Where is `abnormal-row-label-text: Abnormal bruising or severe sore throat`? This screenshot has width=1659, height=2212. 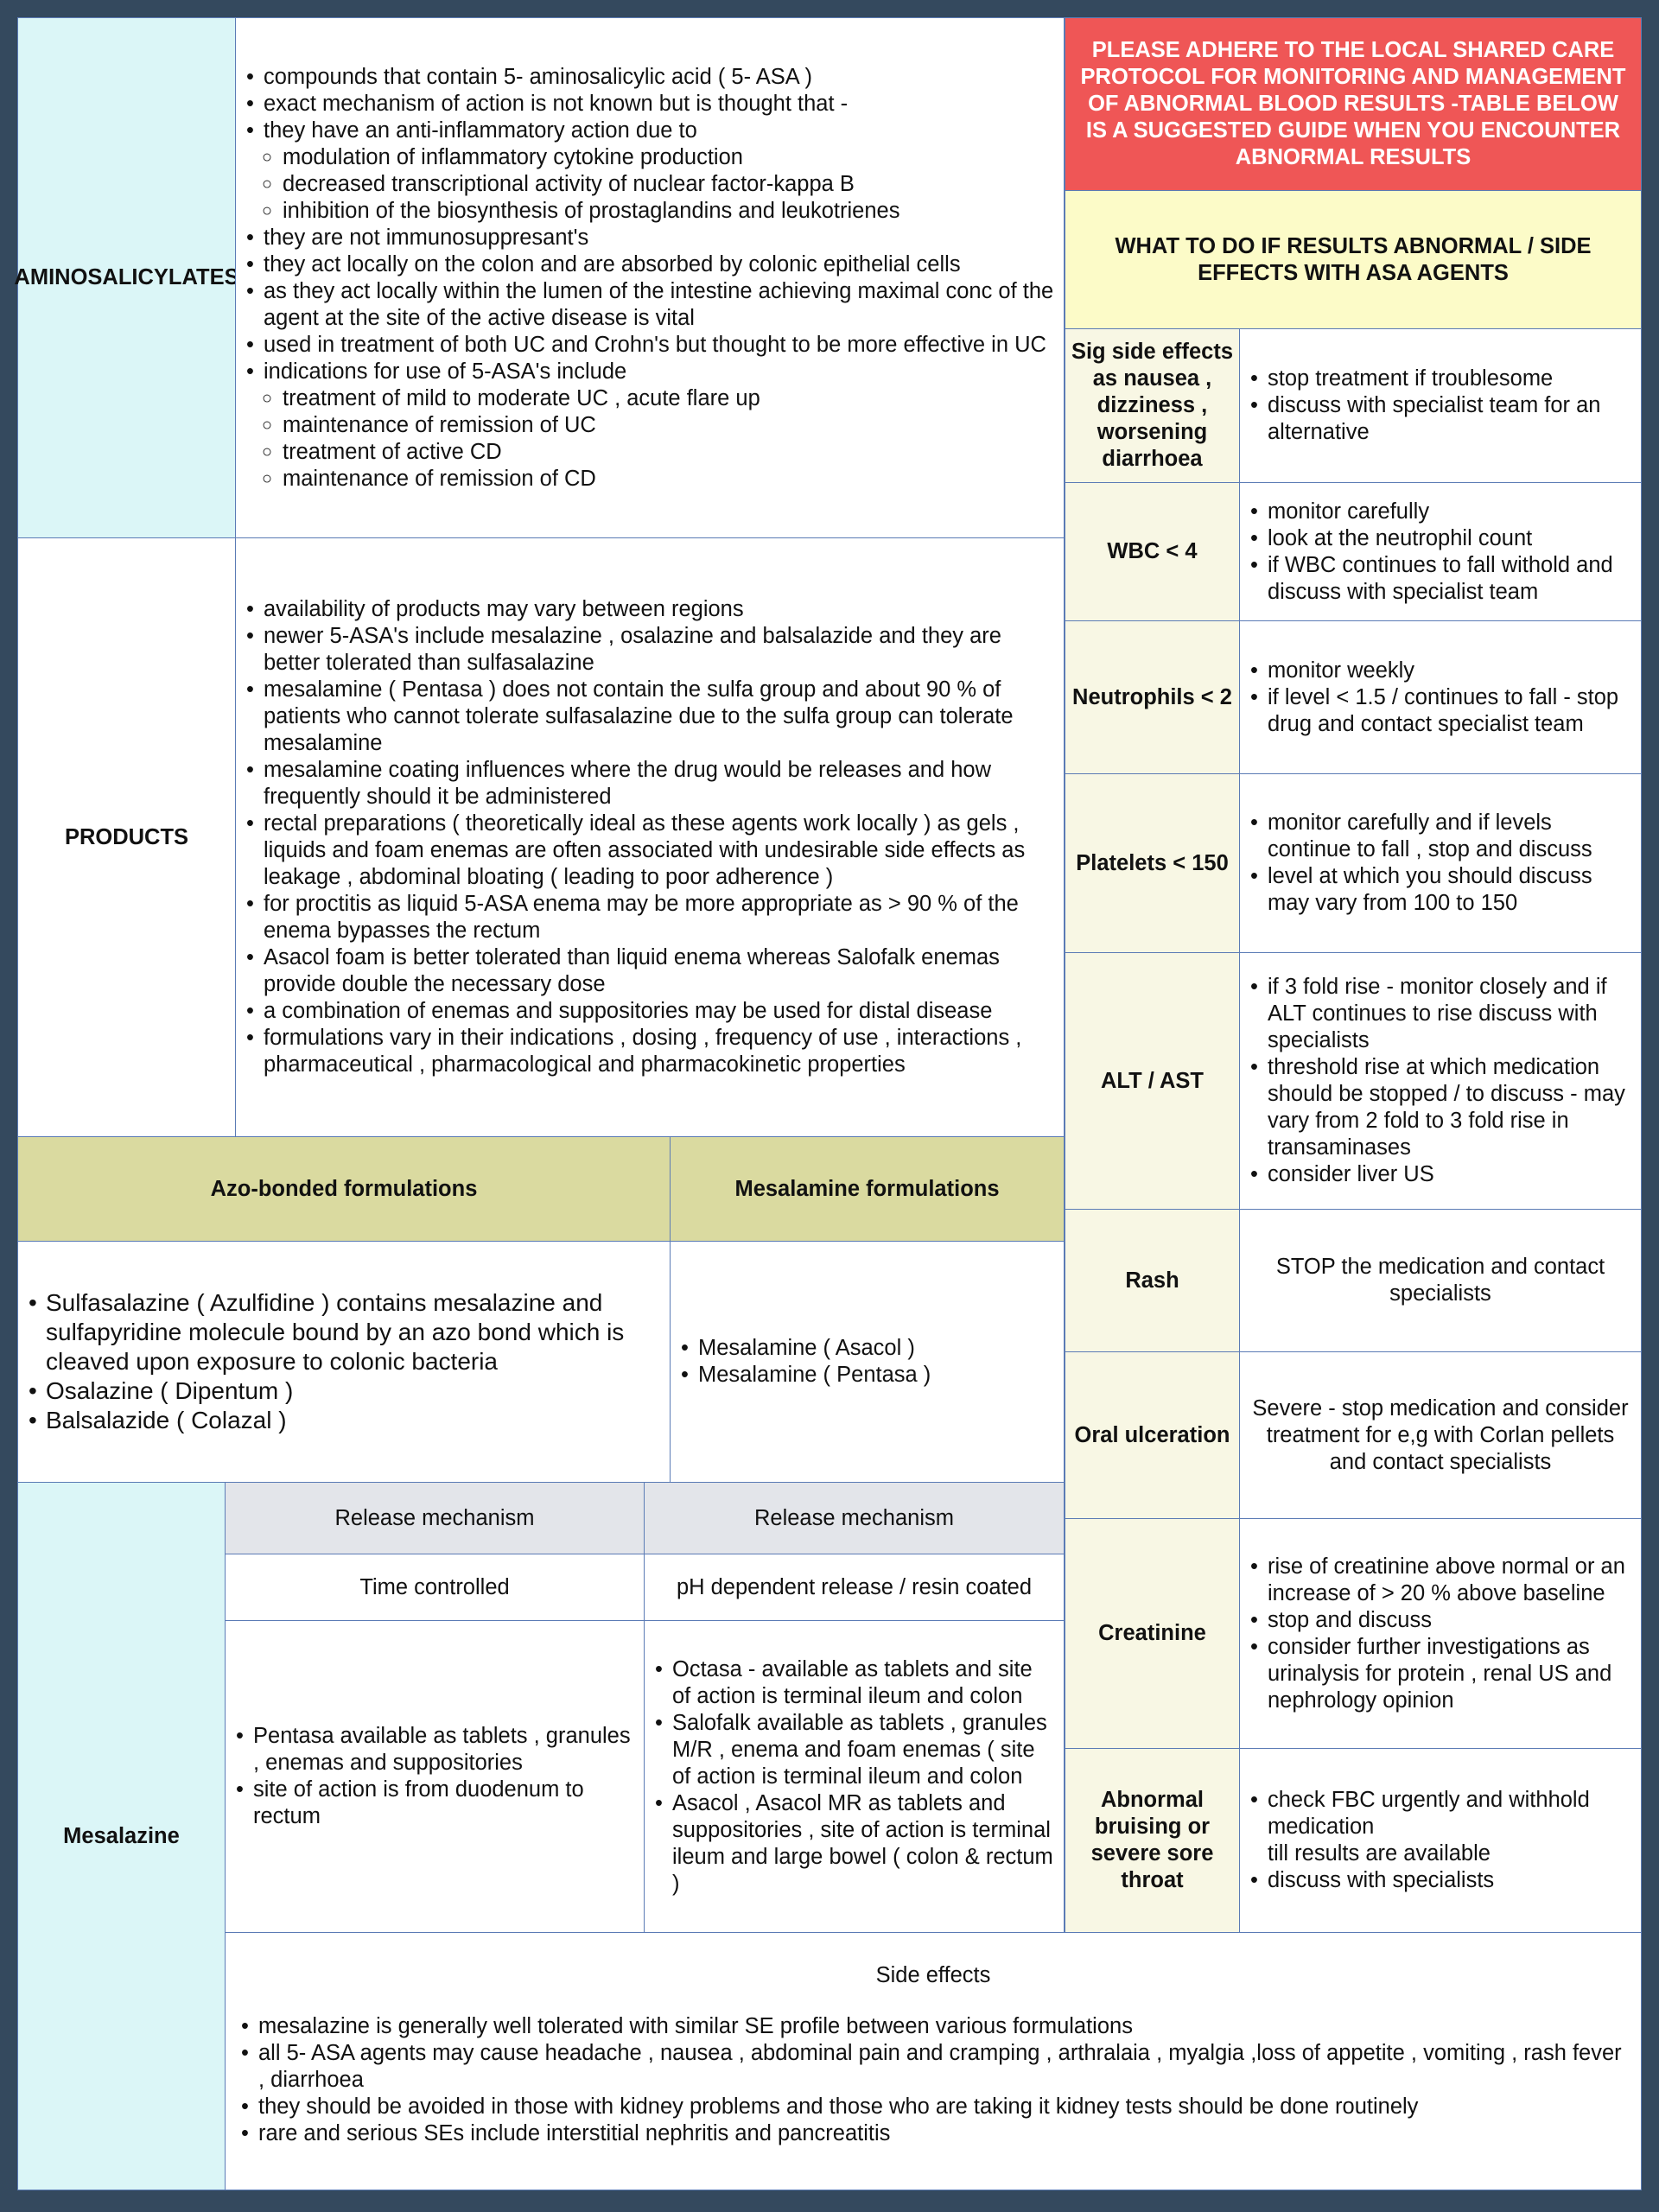
abnormal-row-label-text: Abnormal bruising or severe sore throat is located at coordinates (1152, 1840).